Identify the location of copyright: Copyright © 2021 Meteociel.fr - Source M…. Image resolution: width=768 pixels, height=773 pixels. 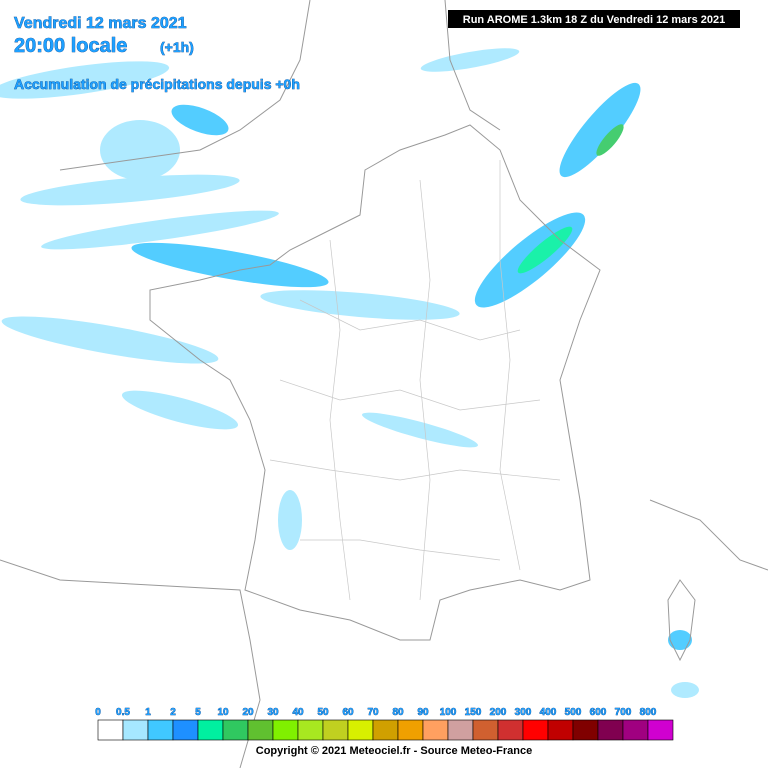
(394, 751).